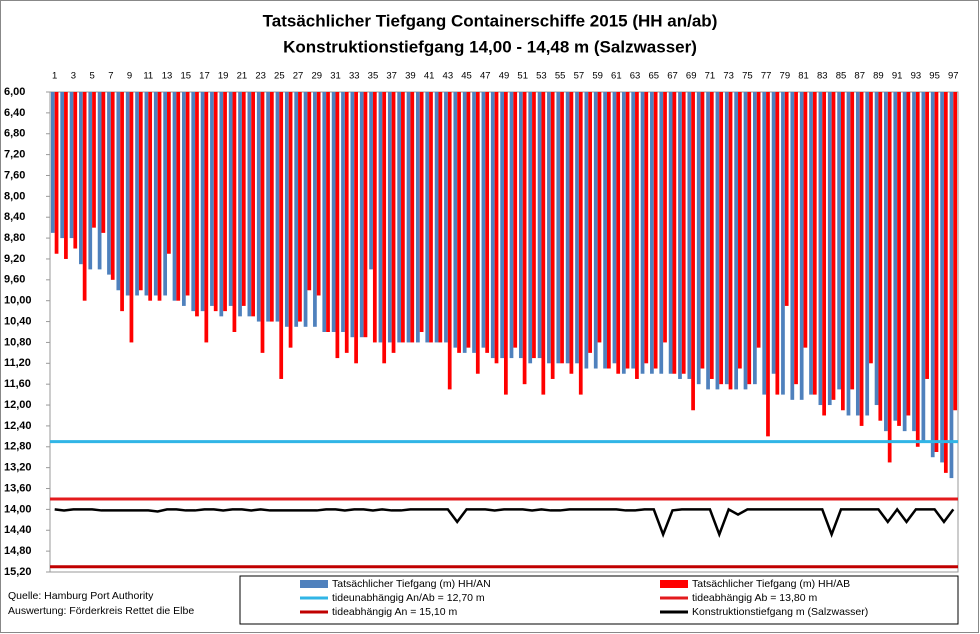 This screenshot has width=980, height=634. I want to click on x-tick-label: 17, so click(204, 76).